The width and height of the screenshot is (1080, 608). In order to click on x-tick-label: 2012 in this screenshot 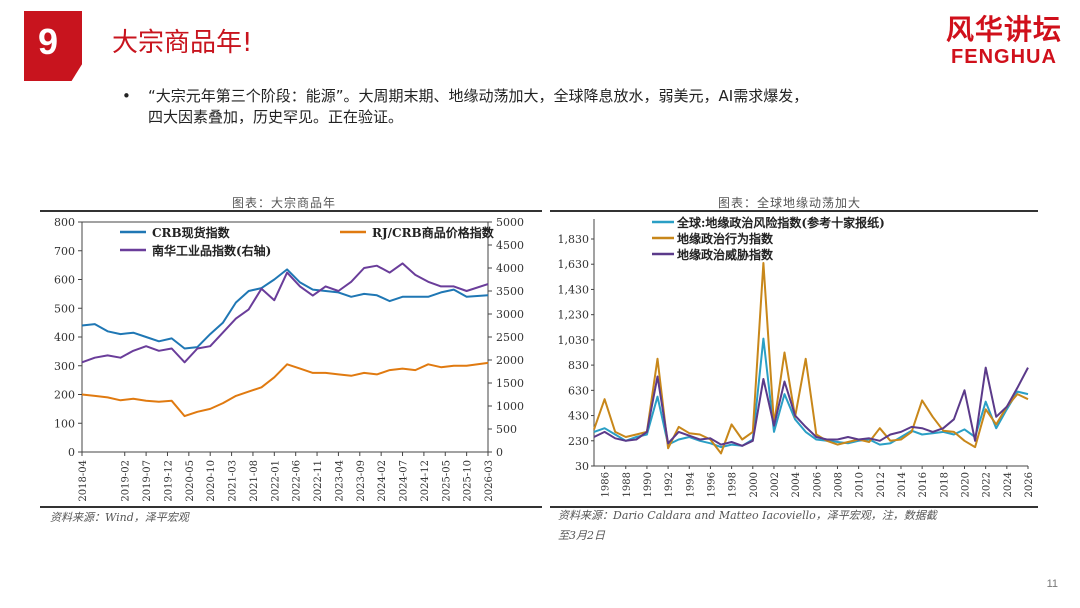, I will do `click(881, 484)`.